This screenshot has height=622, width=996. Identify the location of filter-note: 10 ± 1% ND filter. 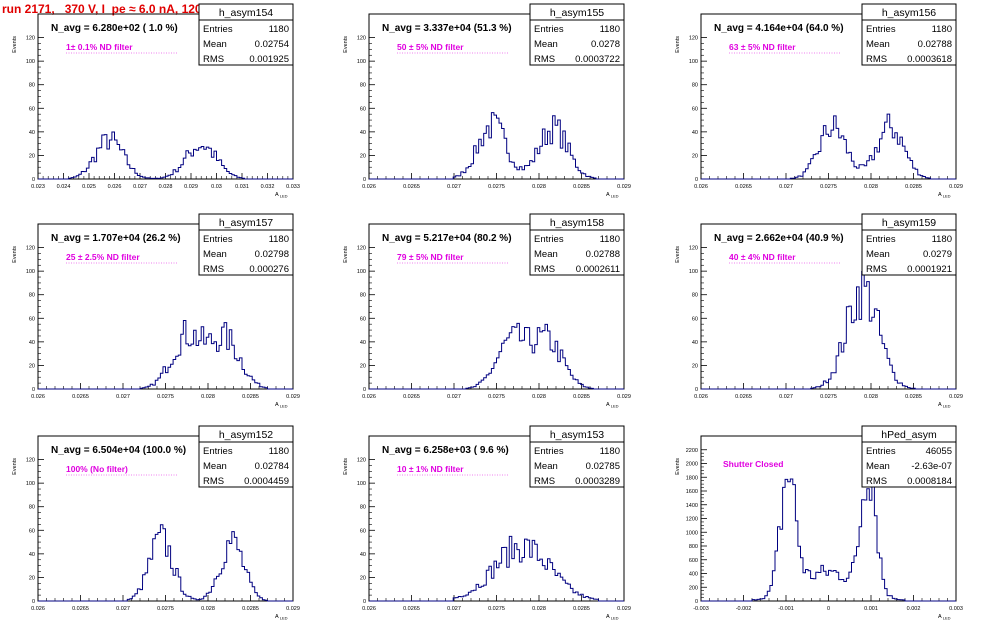
(430, 469).